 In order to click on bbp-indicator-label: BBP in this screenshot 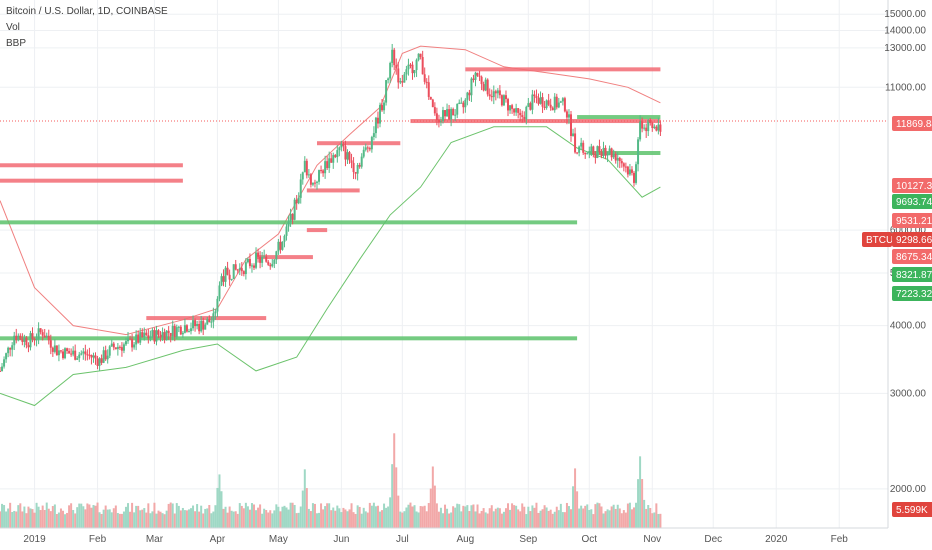, I will do `click(16, 43)`.